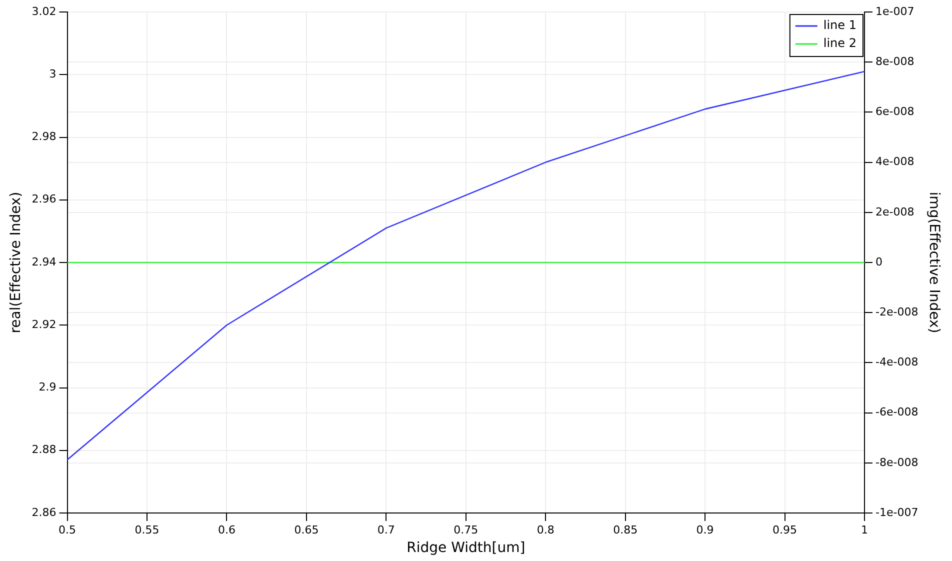 The height and width of the screenshot is (561, 952). I want to click on y-tick-label: 2.86, so click(44, 512).